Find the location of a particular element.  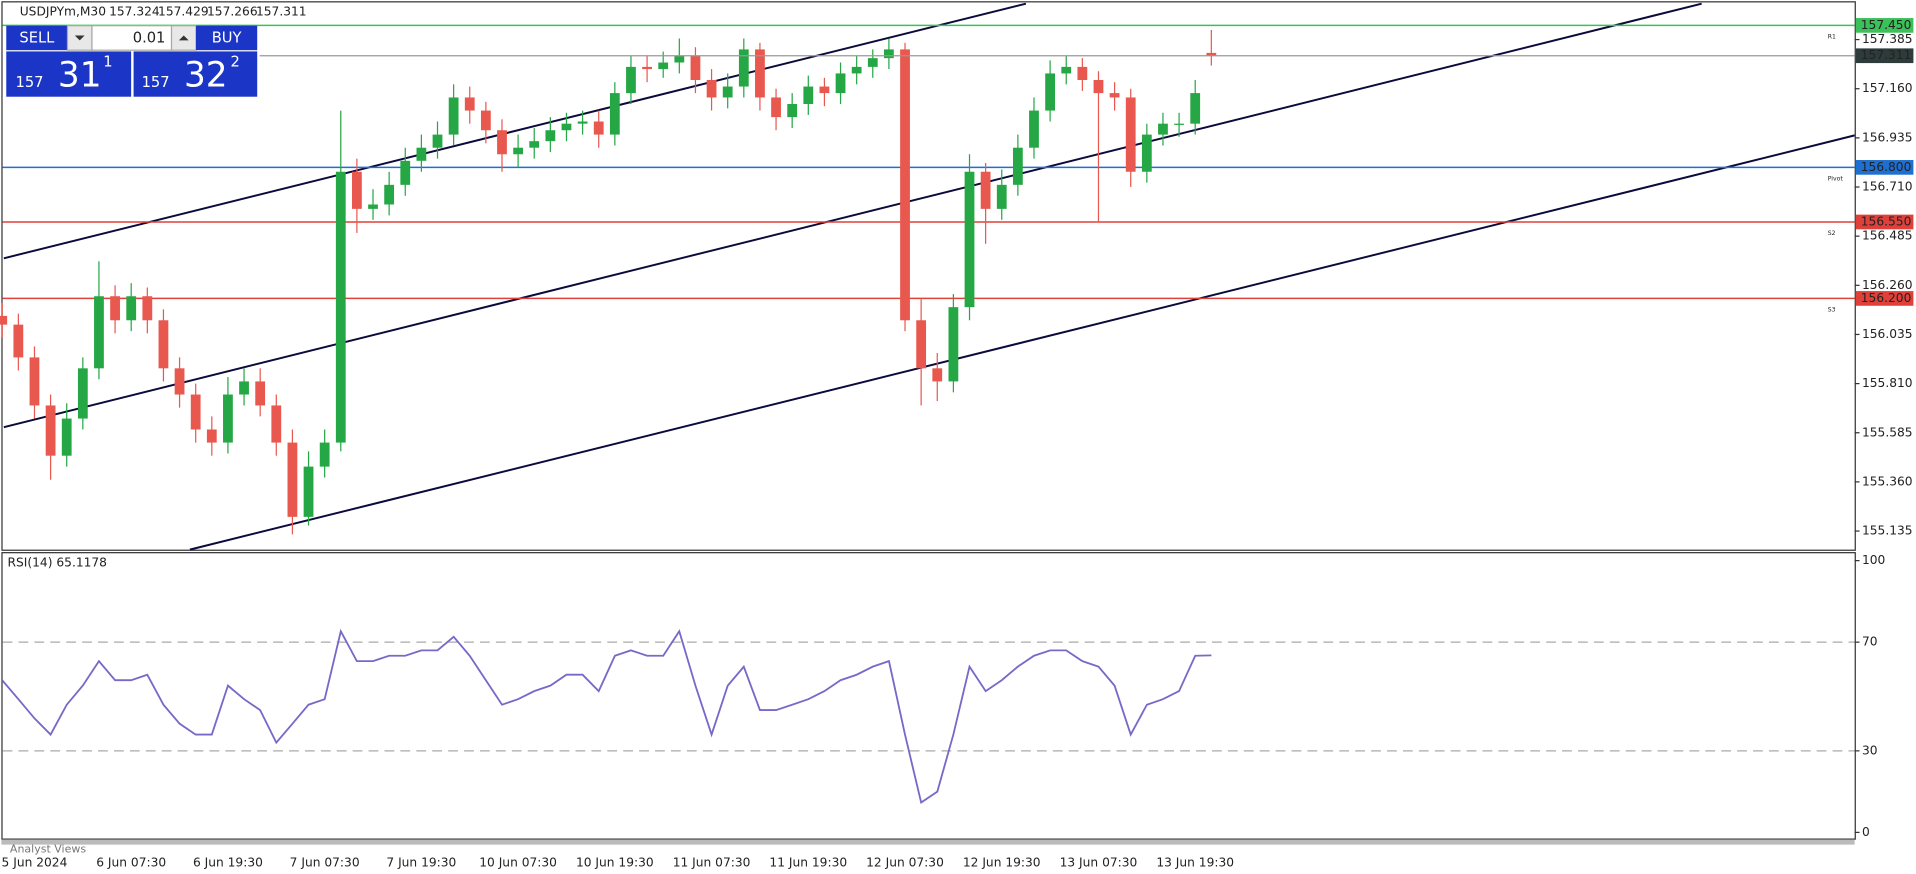

y-tick-label: 70 is located at coordinates (1870, 642).